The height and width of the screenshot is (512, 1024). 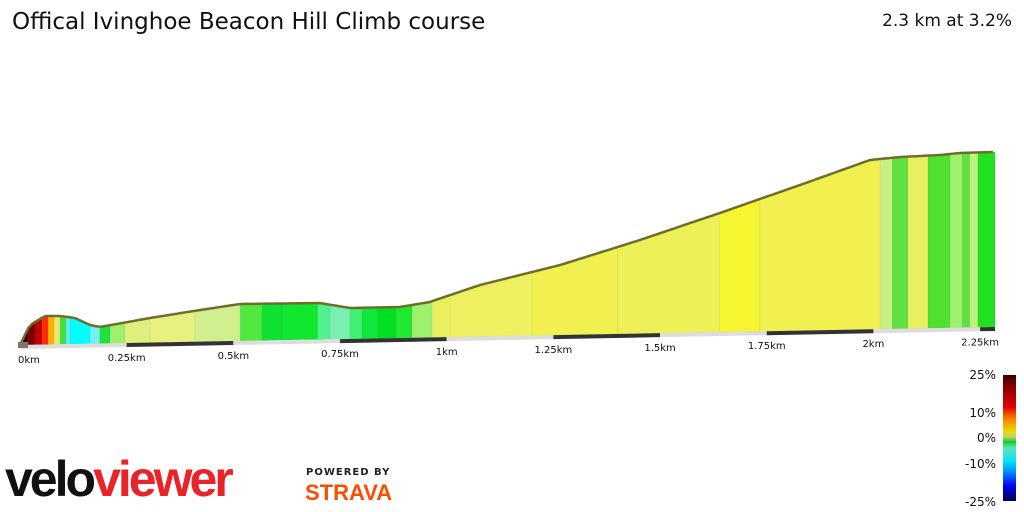 What do you see at coordinates (119, 479) in the screenshot?
I see `veloviewer-logo: veloviewer` at bounding box center [119, 479].